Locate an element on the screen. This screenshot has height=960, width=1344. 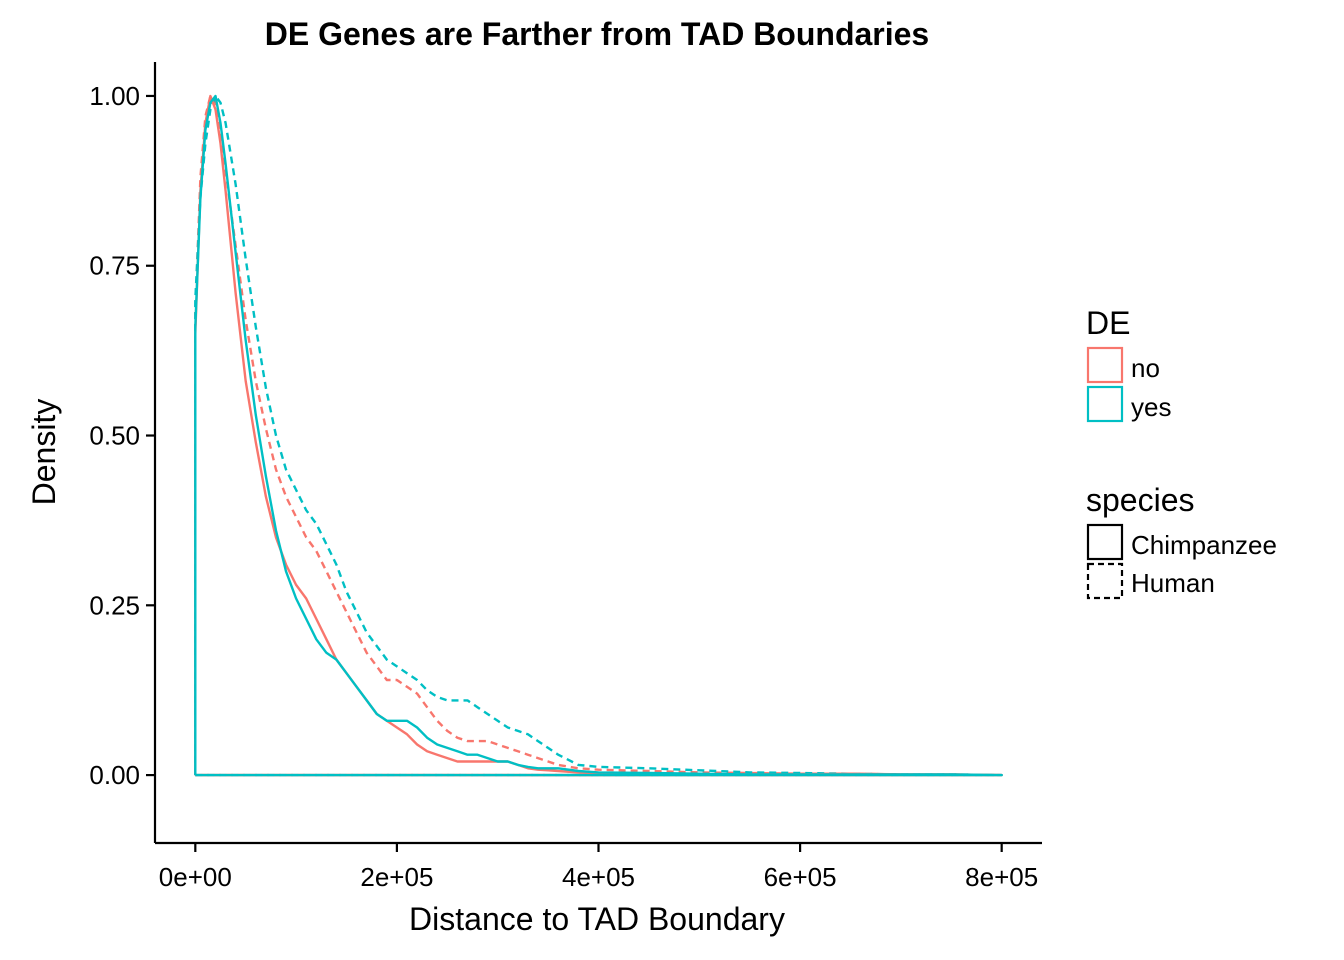
legend-label-no: no is located at coordinates (1145, 368).